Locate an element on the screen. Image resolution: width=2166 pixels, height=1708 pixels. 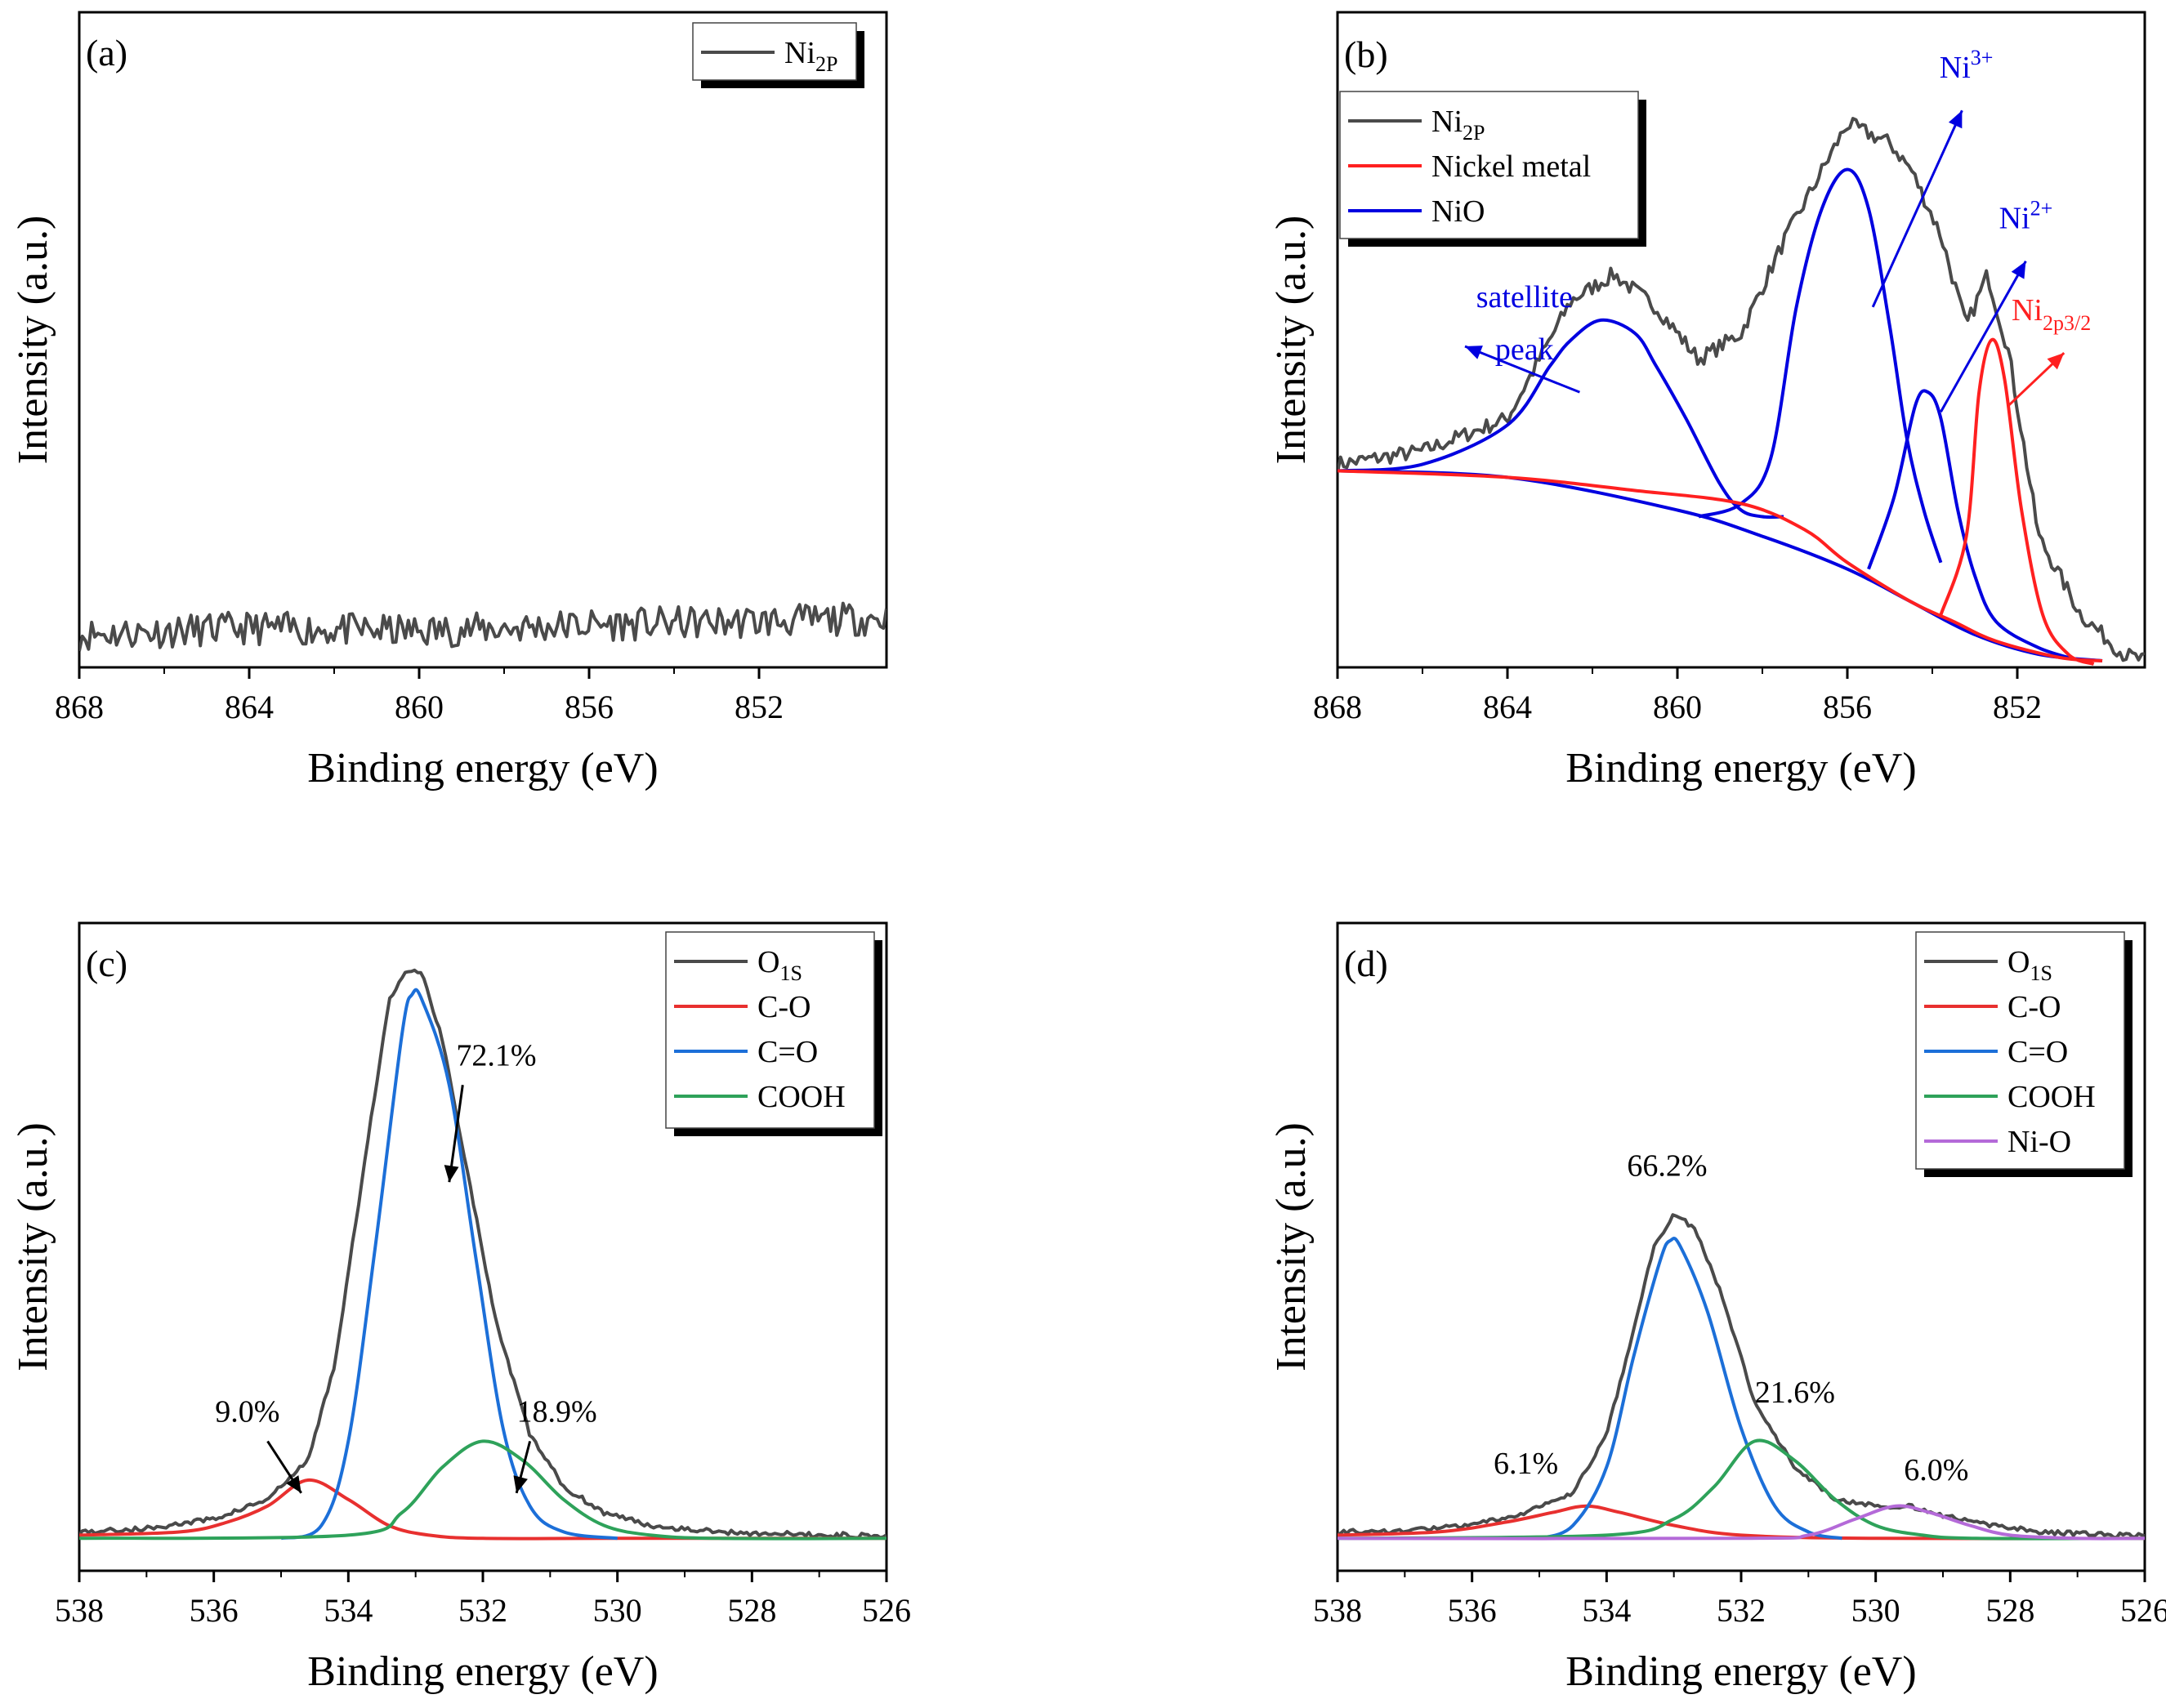
annotation-label: satellite is located at coordinates (1524, 297).